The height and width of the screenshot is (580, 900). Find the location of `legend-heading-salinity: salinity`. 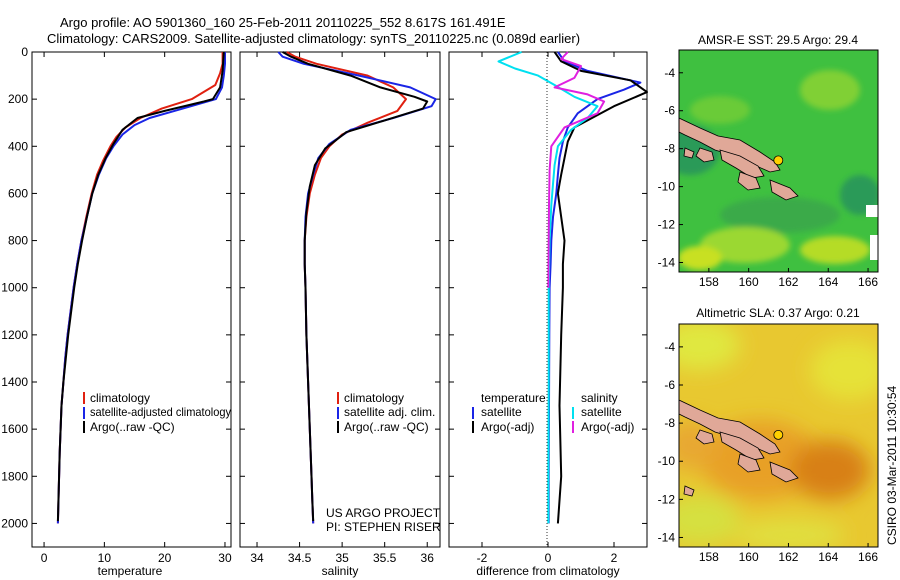

legend-heading-salinity: salinity is located at coordinates (599, 398).